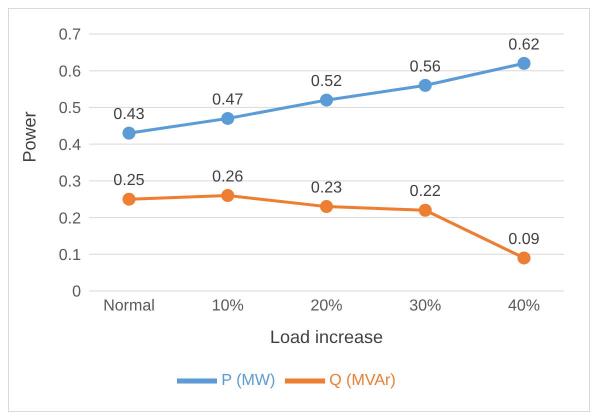 The height and width of the screenshot is (420, 598). I want to click on data-label: 0.25, so click(129, 181).